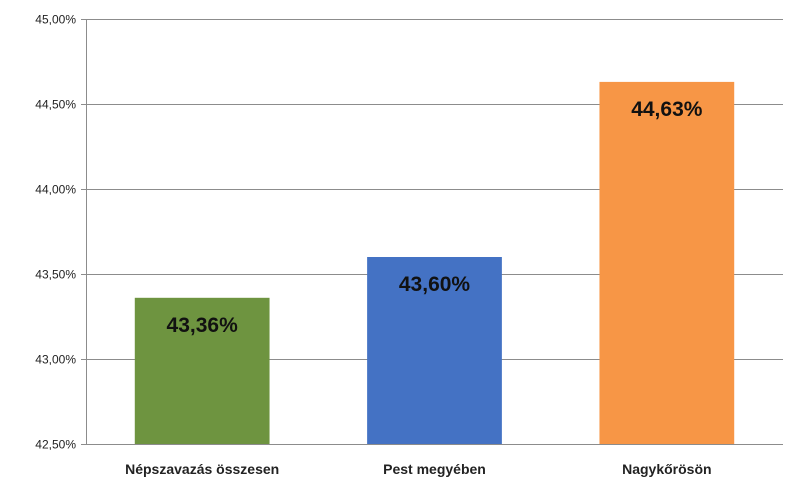 The image size is (788, 485). What do you see at coordinates (60, 232) in the screenshot?
I see `y-axis-ticks: 42,50% 43,00% 43,50% 44,00% 44,50% 45,00%` at bounding box center [60, 232].